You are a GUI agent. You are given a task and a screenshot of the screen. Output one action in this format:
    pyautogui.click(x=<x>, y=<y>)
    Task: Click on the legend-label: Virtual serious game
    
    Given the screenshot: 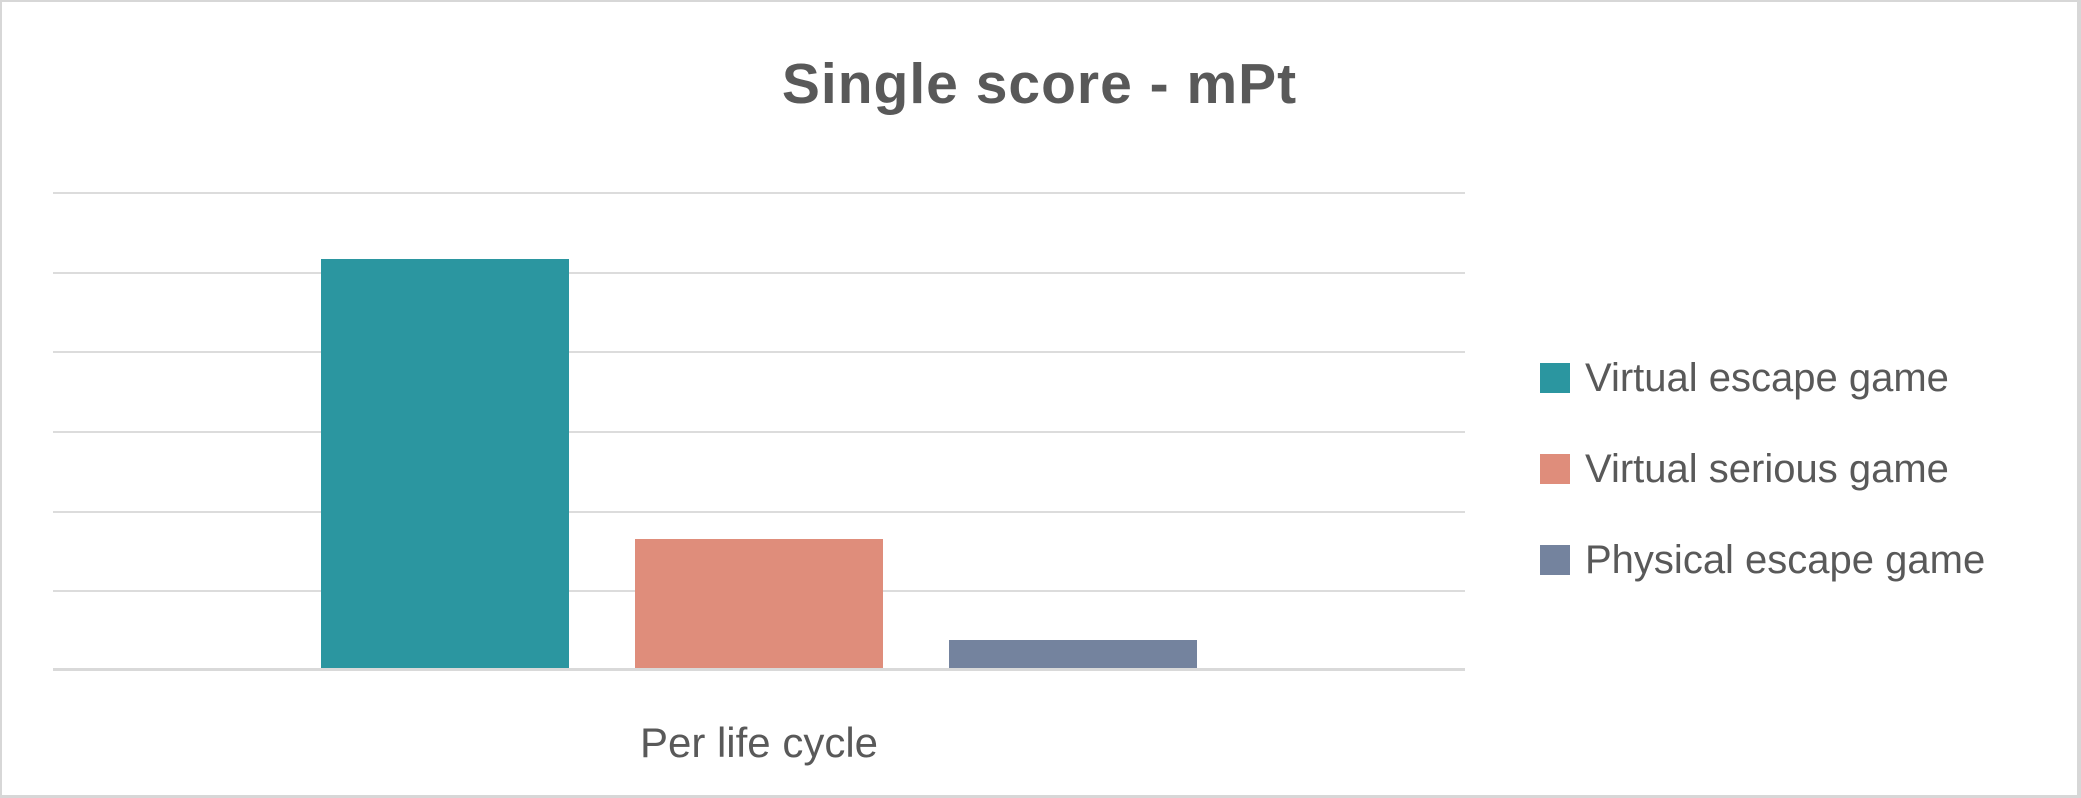 What is the action you would take?
    pyautogui.click(x=1767, y=469)
    